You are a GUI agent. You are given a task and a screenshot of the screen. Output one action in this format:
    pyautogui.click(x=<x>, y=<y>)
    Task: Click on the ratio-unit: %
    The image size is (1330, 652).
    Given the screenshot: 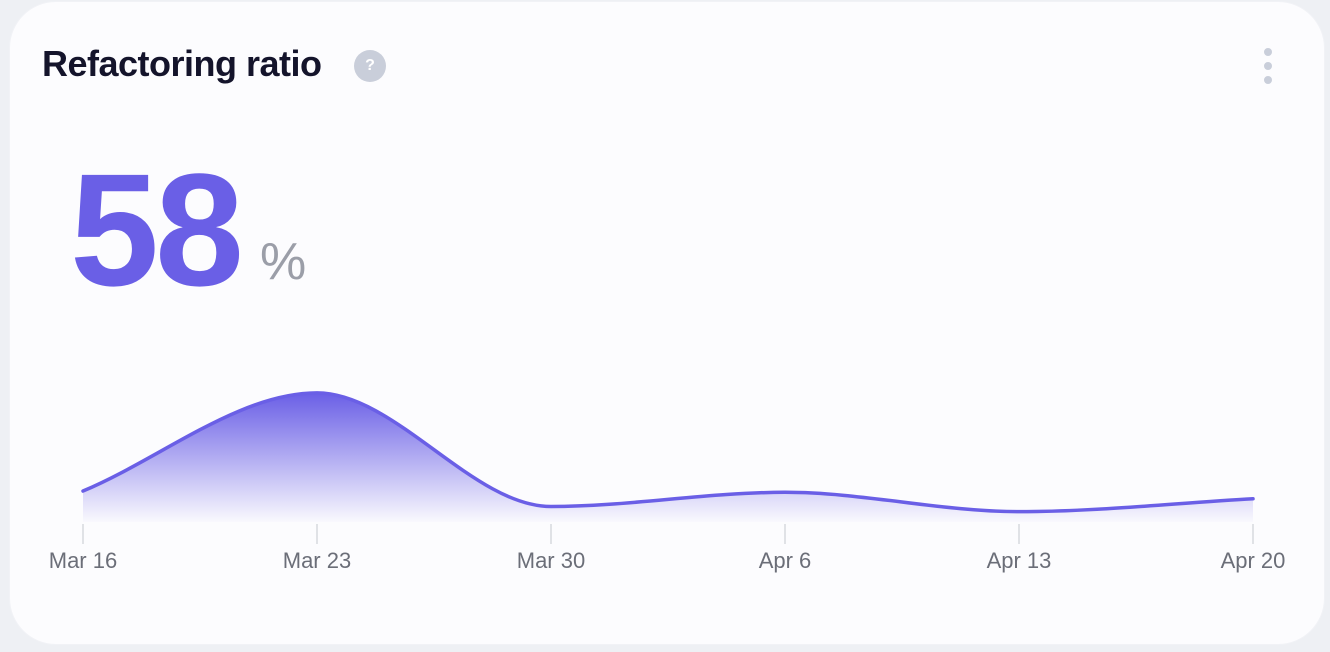 What is the action you would take?
    pyautogui.click(x=283, y=262)
    